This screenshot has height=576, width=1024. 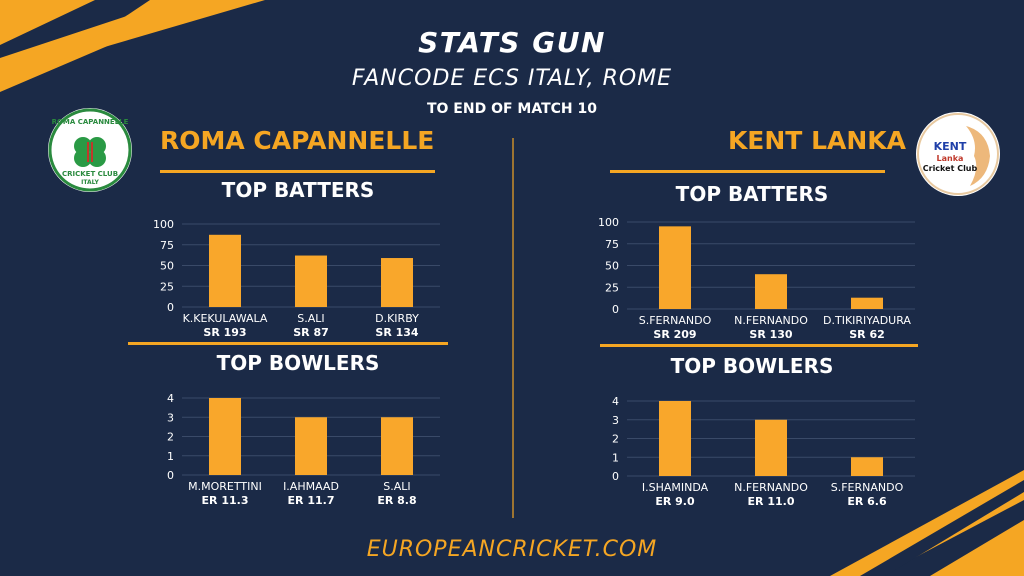 I want to click on center-divider, so click(x=513, y=328).